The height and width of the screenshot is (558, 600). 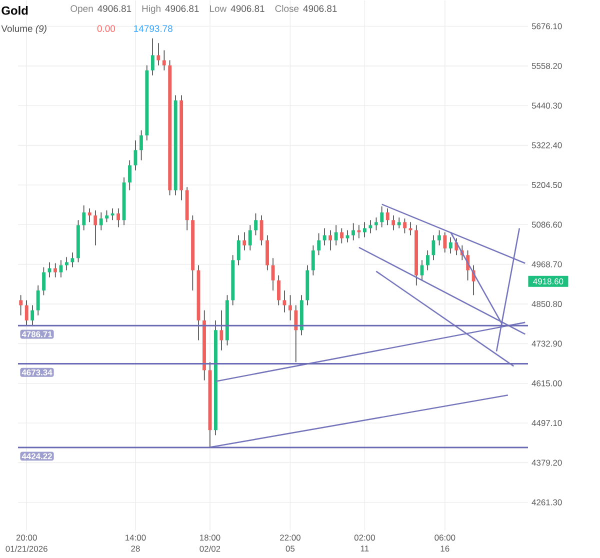 What do you see at coordinates (136, 537) in the screenshot?
I see `x-tick-label: 14:00` at bounding box center [136, 537].